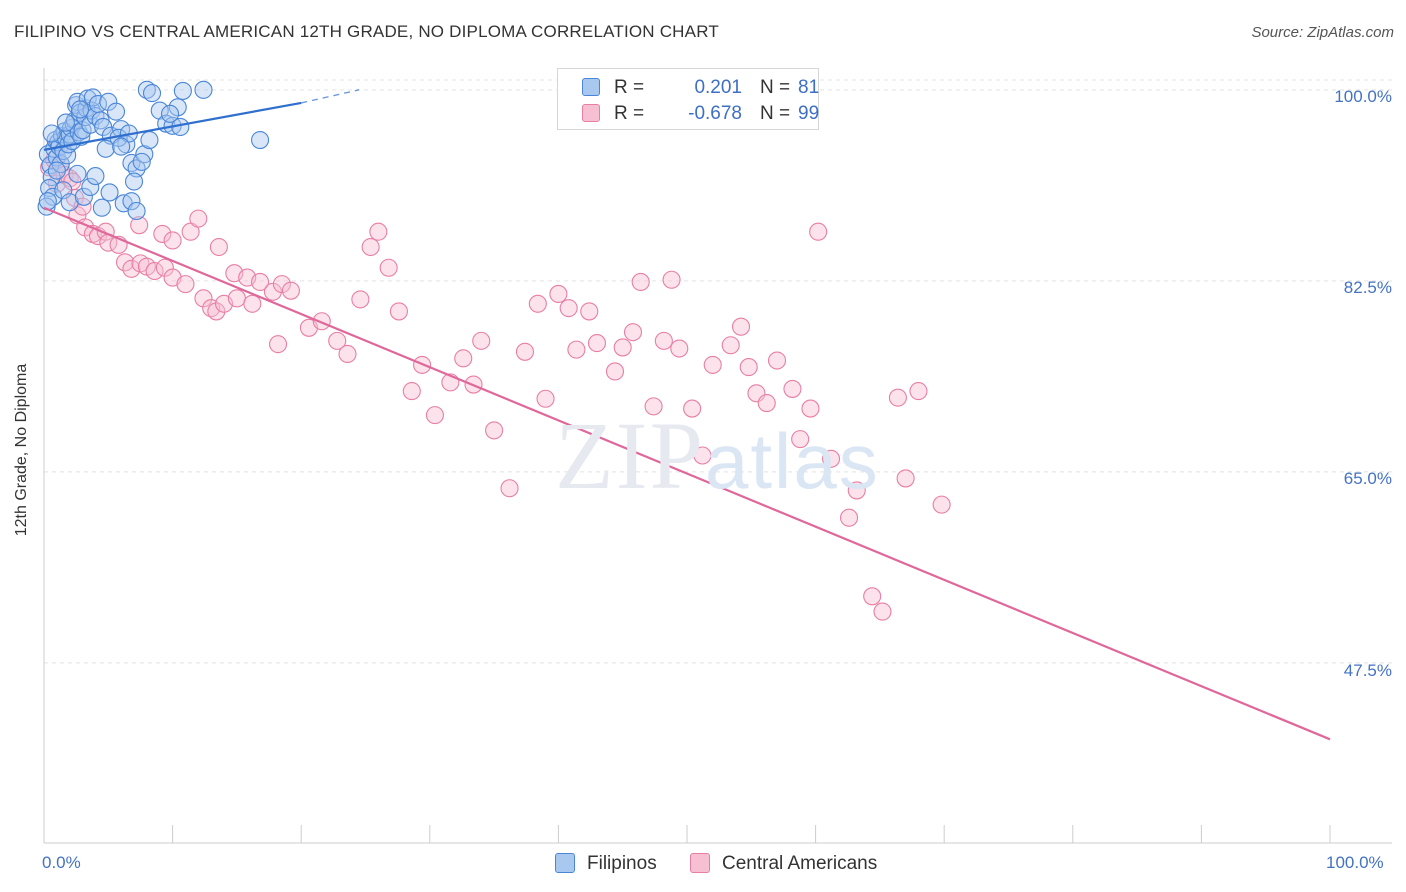  I want to click on y-tick-label-100: 100.0%, so click(1363, 96).